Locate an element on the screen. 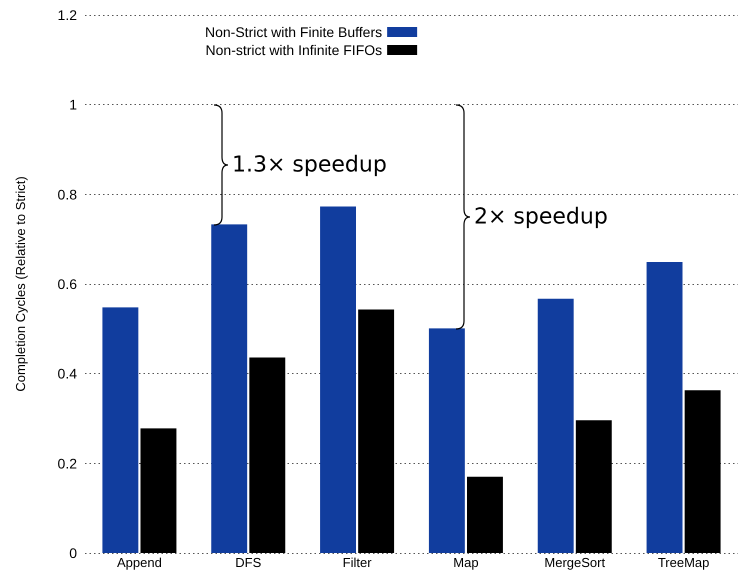  x-tick-label: MergeSort is located at coordinates (575, 562).